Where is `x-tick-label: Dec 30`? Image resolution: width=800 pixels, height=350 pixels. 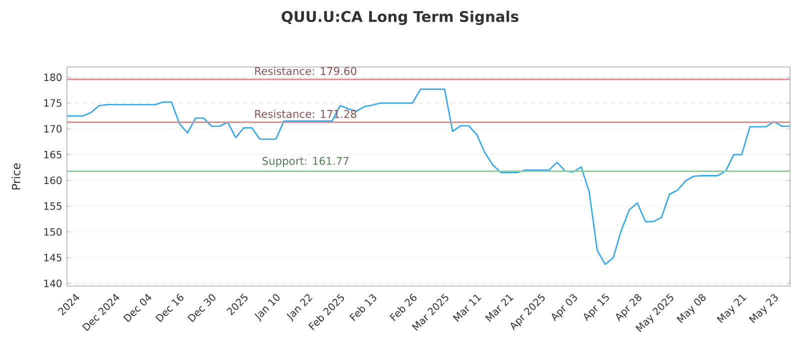
x-tick-label: Dec 30 is located at coordinates (201, 308).